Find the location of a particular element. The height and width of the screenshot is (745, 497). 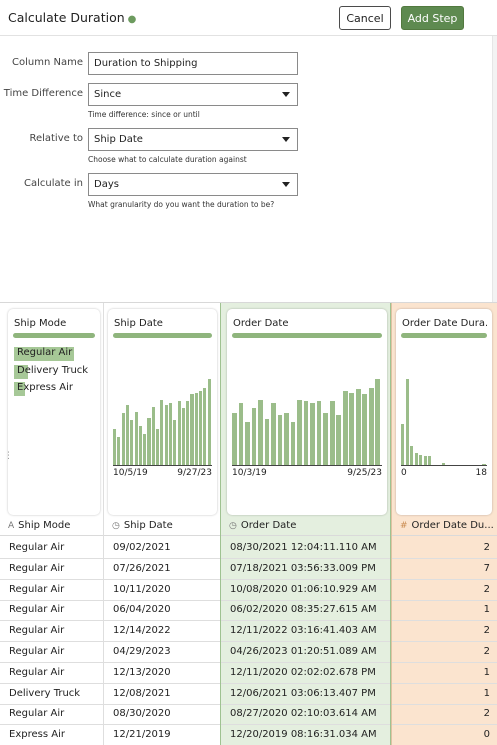

table-cell: Express Air is located at coordinates (51, 735).